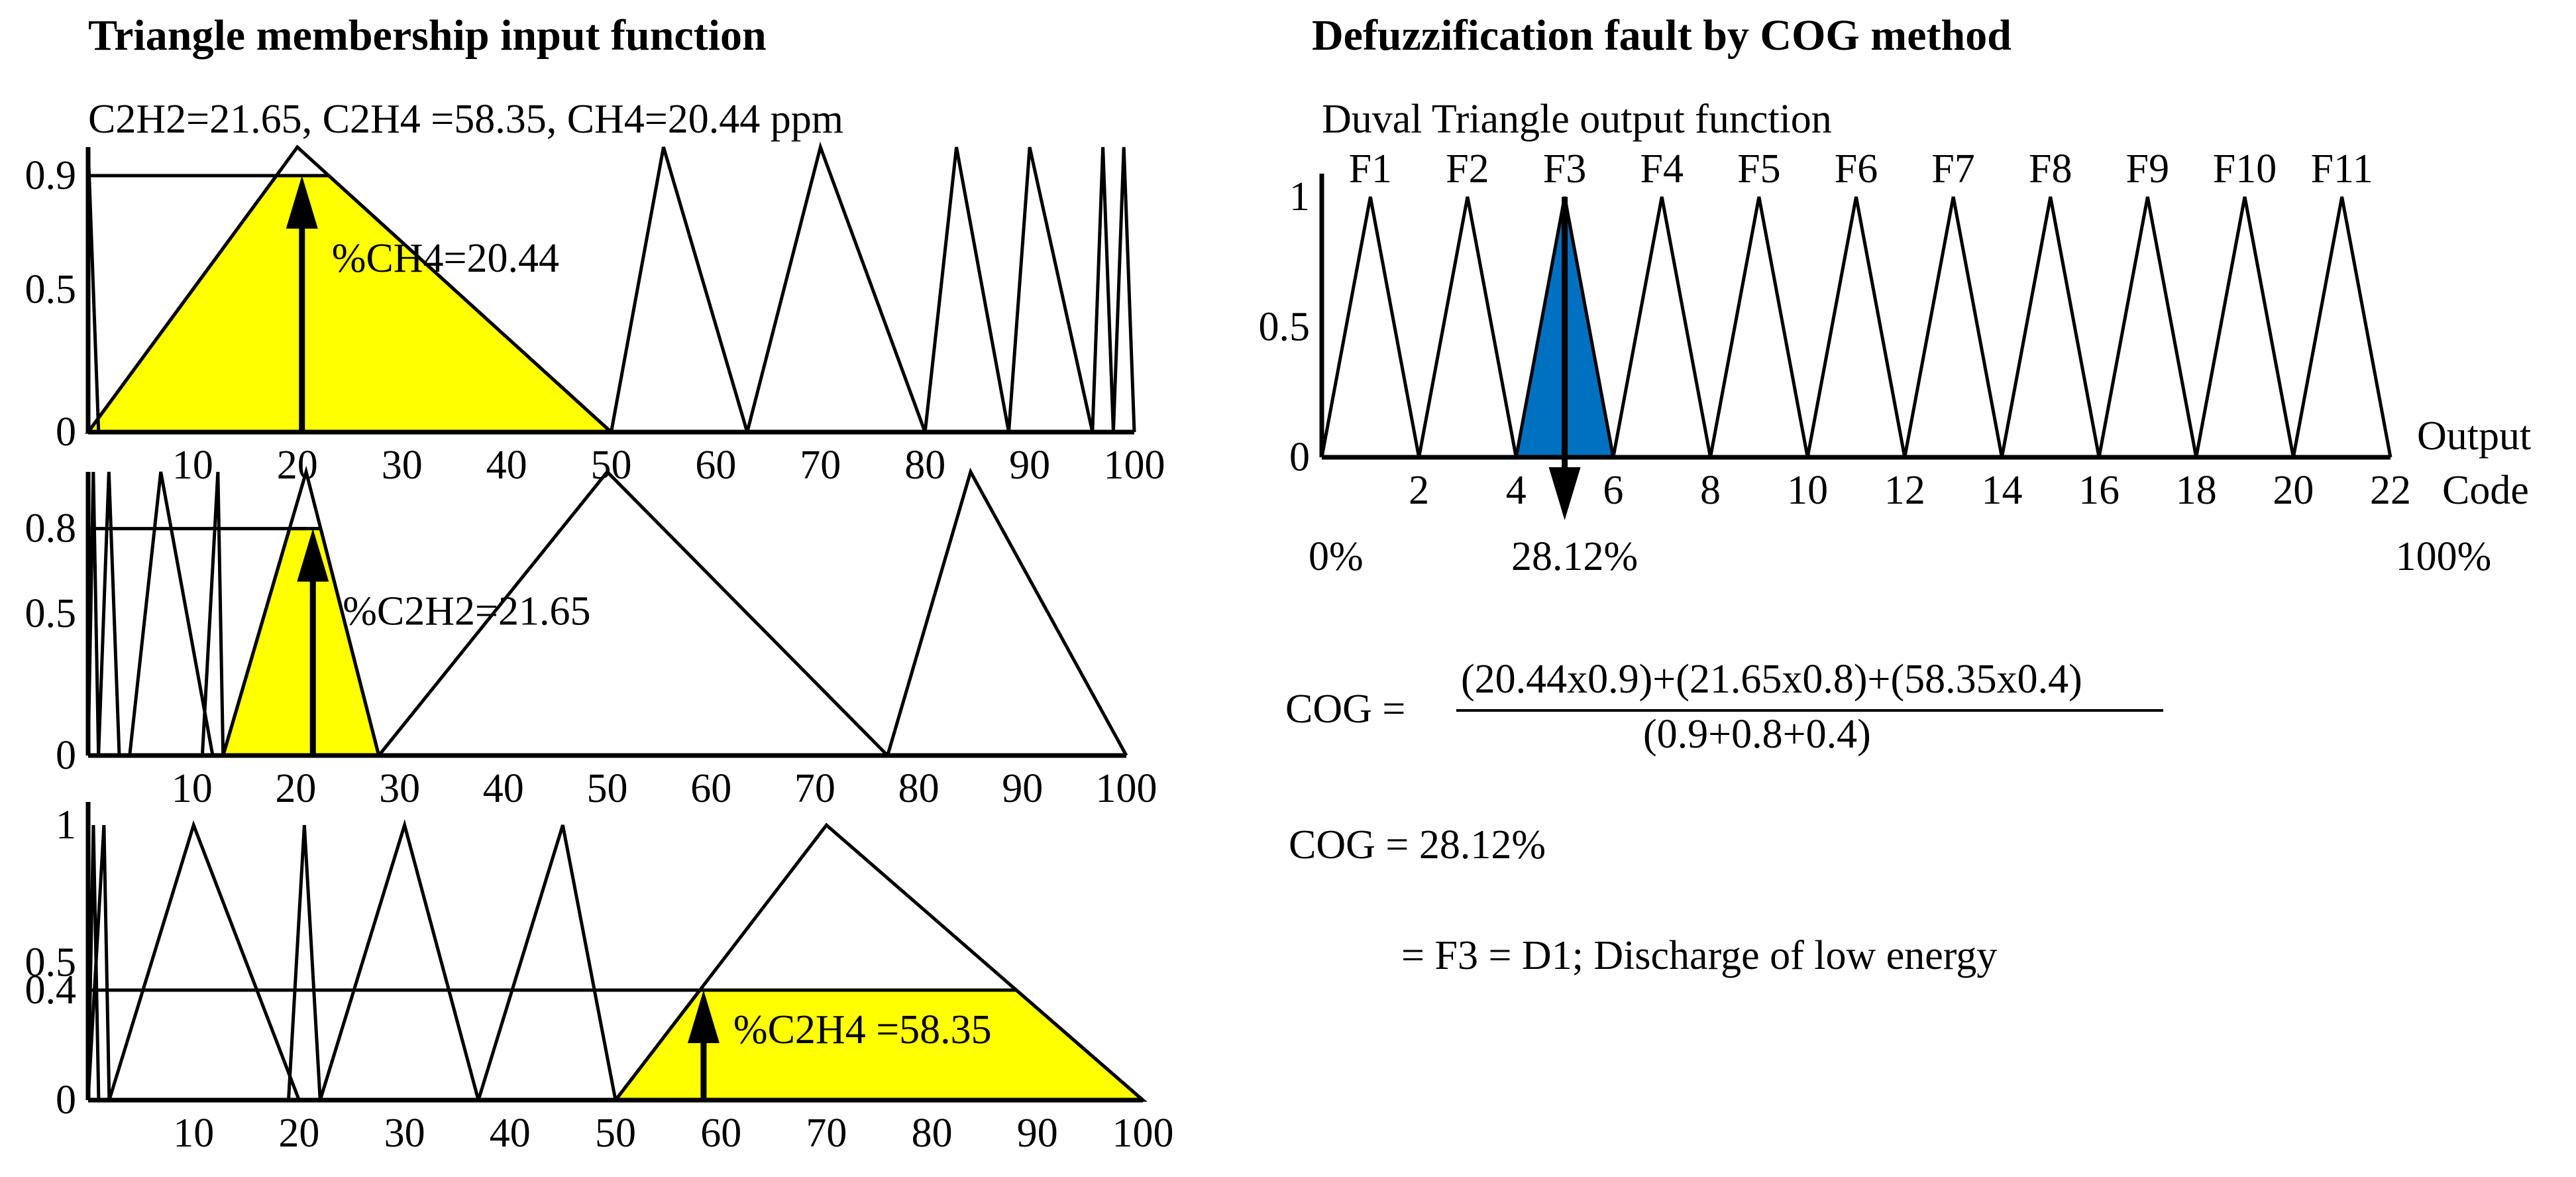  What do you see at coordinates (1662, 35) in the screenshot?
I see `right-title: Defuzzification fault by COG method` at bounding box center [1662, 35].